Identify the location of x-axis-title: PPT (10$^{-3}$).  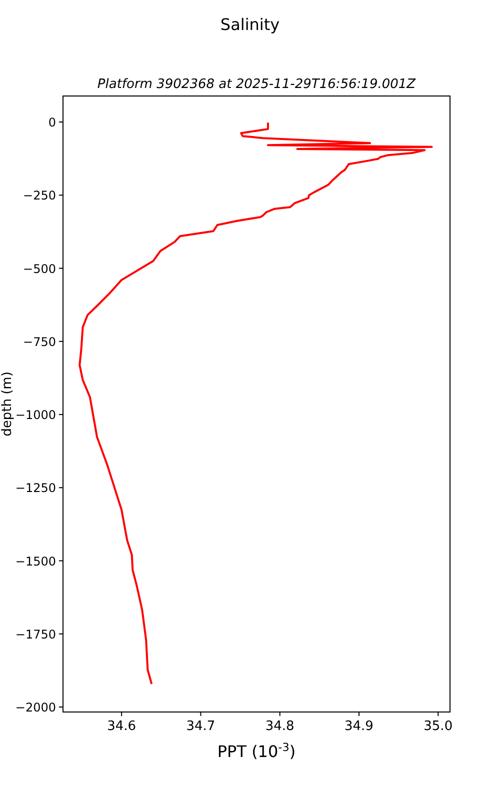
(256, 750).